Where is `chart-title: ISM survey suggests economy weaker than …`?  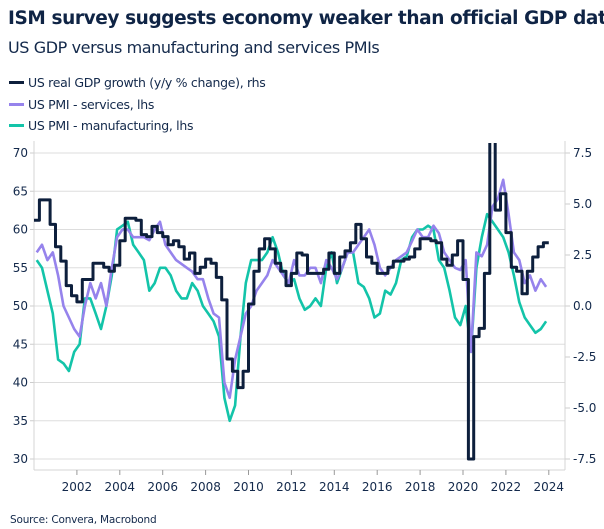 chart-title: ISM survey suggests economy weaker than … is located at coordinates (306, 18).